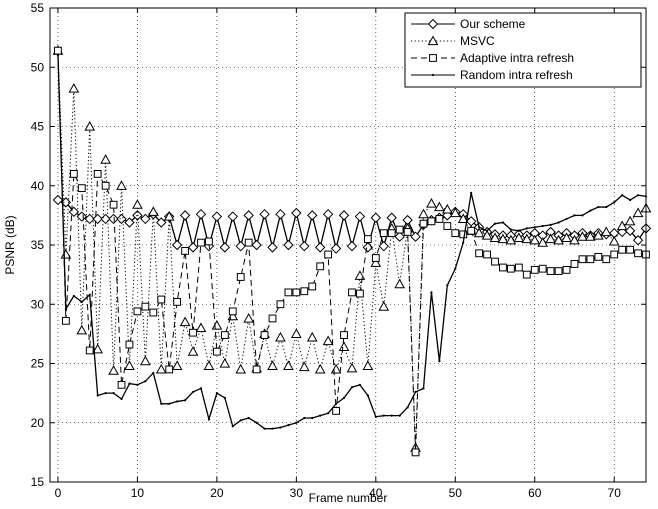 The width and height of the screenshot is (658, 509). What do you see at coordinates (297, 493) in the screenshot?
I see `x-tick-label: 30` at bounding box center [297, 493].